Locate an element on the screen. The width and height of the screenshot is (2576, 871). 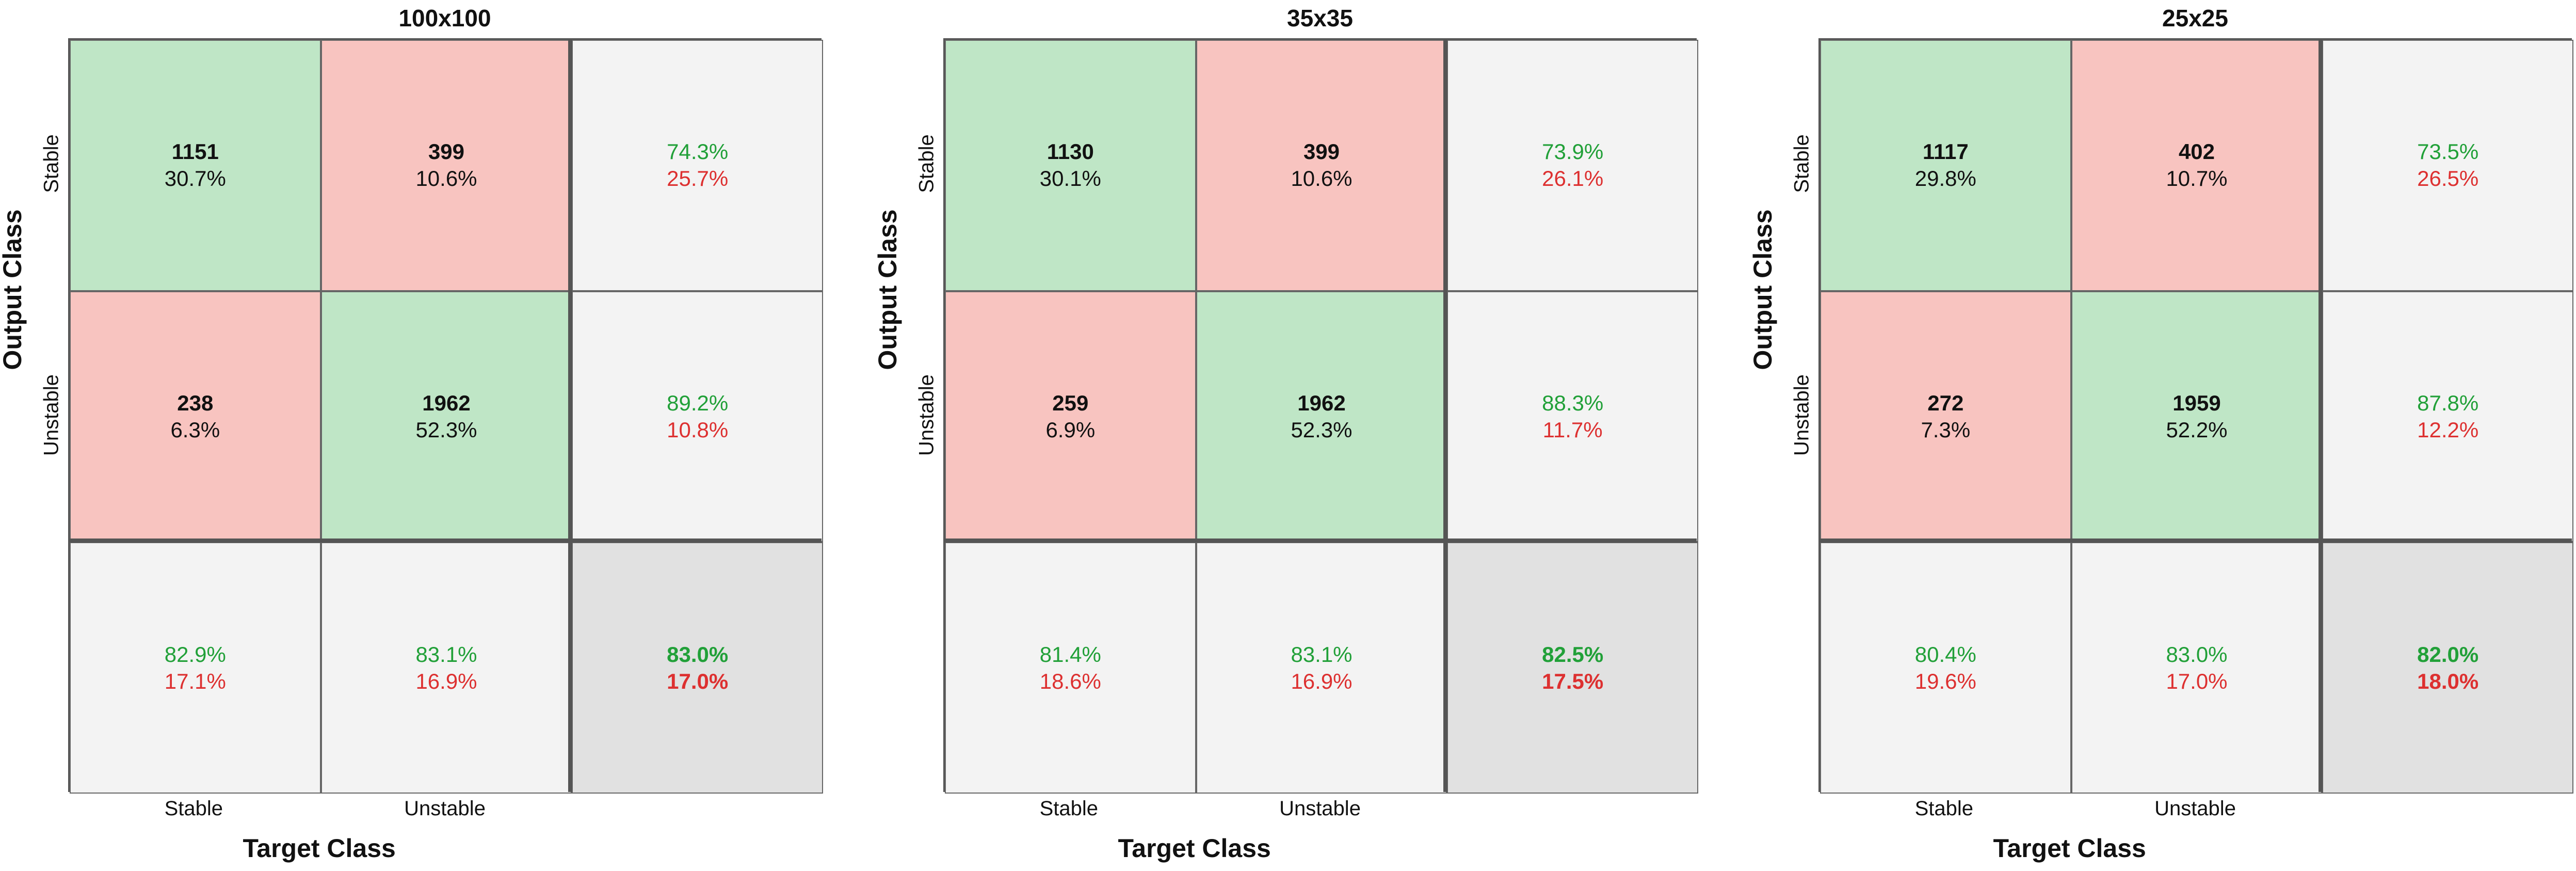
error-rate: 18.6% is located at coordinates (1070, 681).